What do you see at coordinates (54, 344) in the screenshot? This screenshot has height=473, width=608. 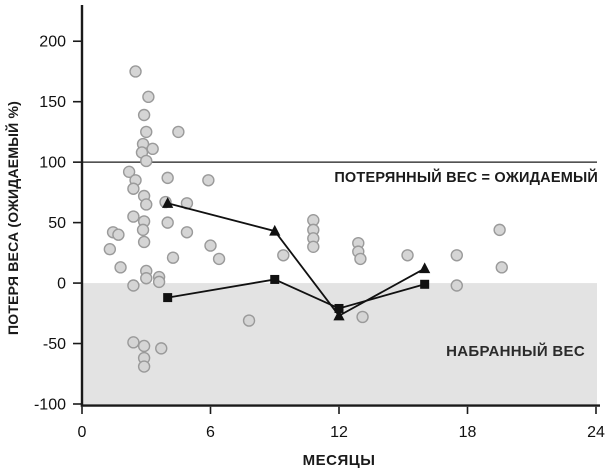 I see `y-tick-label: -50` at bounding box center [54, 344].